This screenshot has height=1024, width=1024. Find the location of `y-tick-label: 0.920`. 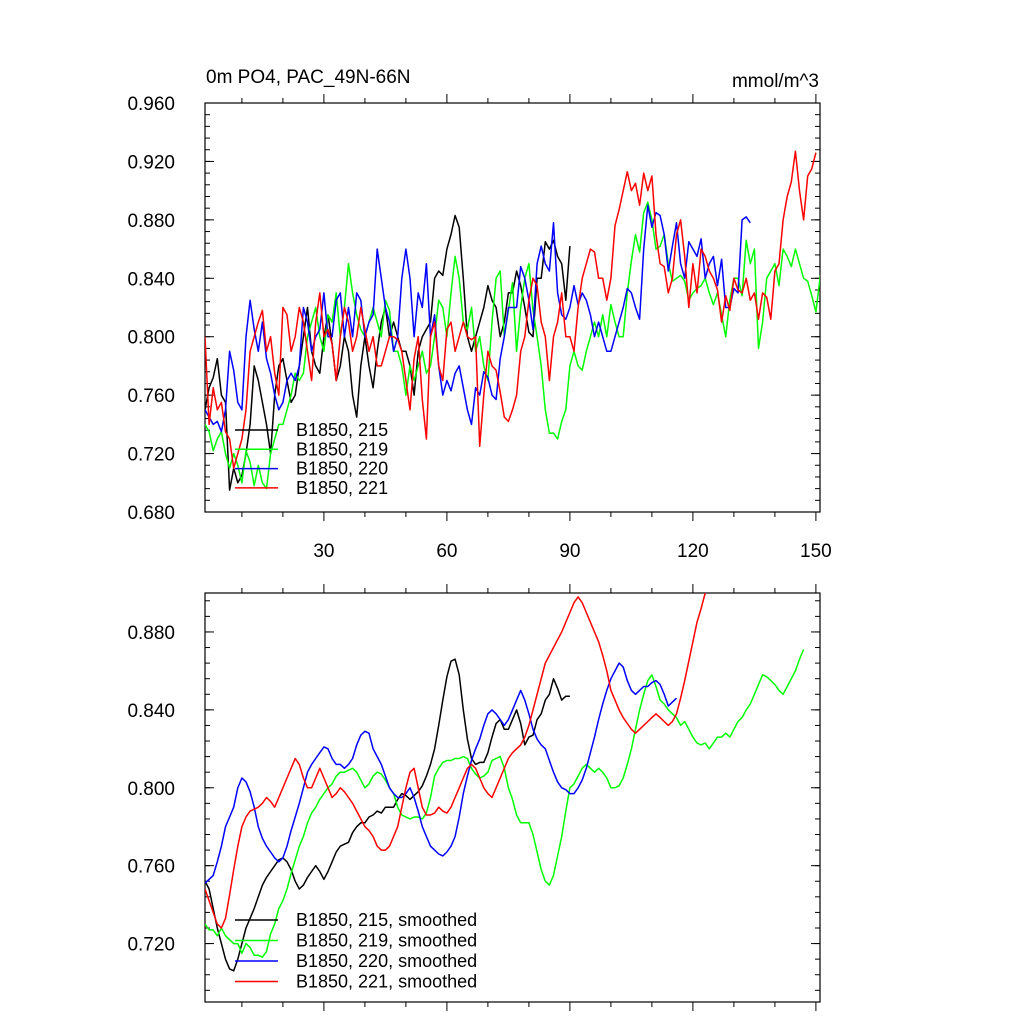

y-tick-label: 0.920 is located at coordinates (151, 162).